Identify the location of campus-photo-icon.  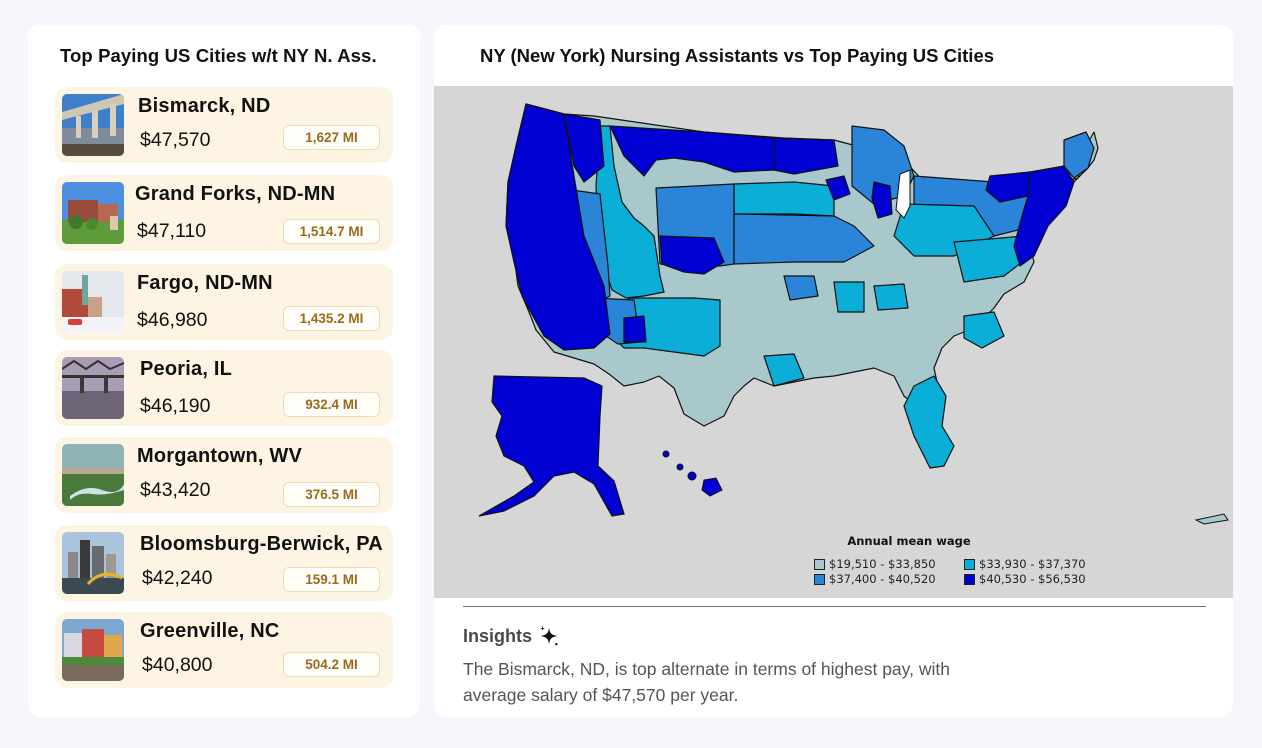
(93, 213).